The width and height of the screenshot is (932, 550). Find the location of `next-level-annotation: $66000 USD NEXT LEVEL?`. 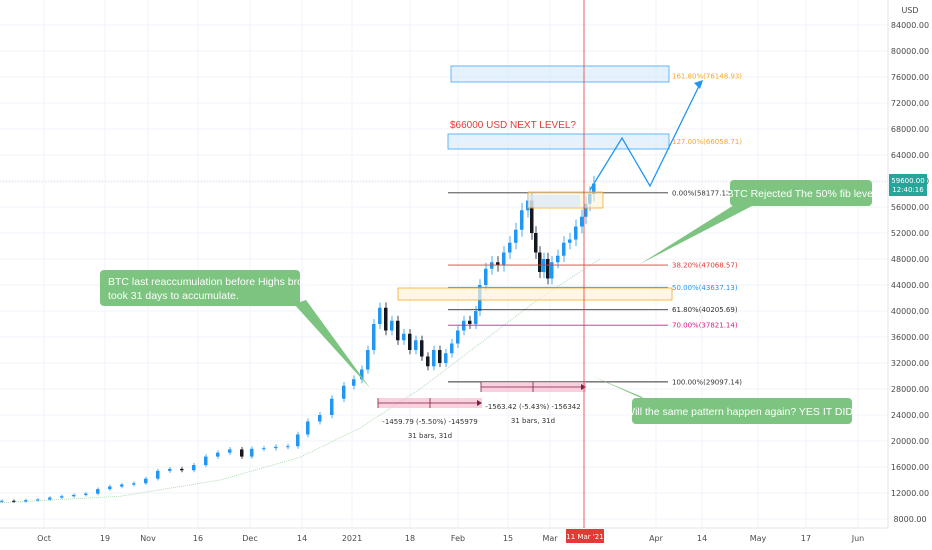

next-level-annotation: $66000 USD NEXT LEVEL? is located at coordinates (513, 125).